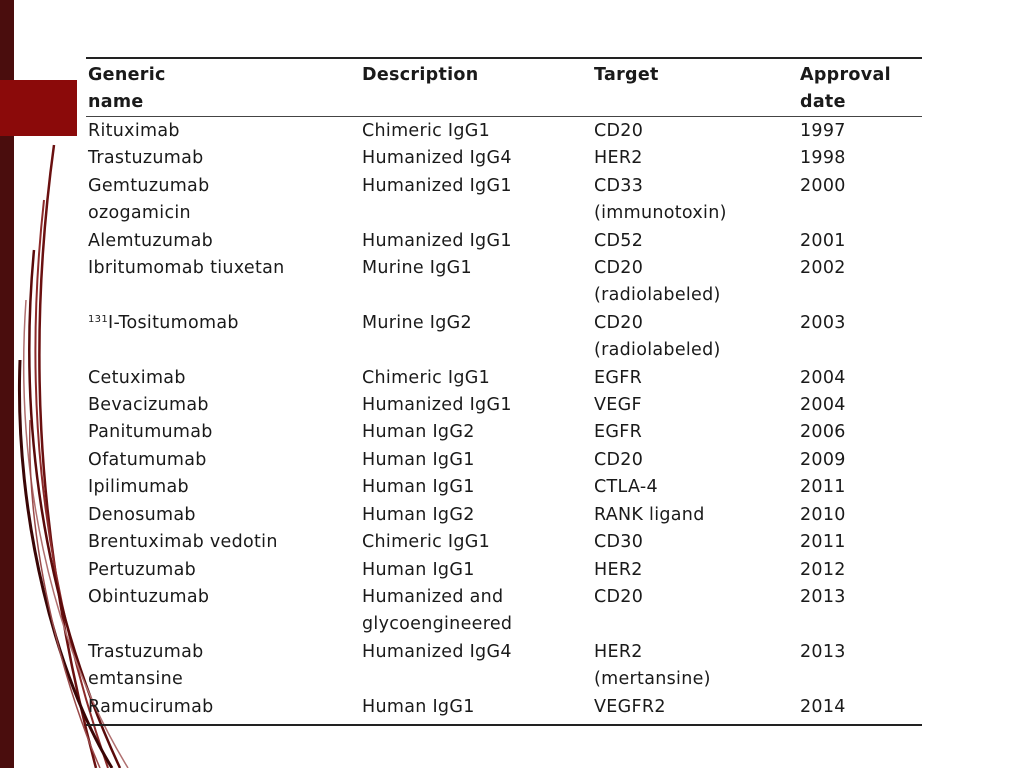 The width and height of the screenshot is (1024, 768). Describe the element at coordinates (823, 240) in the screenshot. I see `cell-approval-date: 2001` at that location.